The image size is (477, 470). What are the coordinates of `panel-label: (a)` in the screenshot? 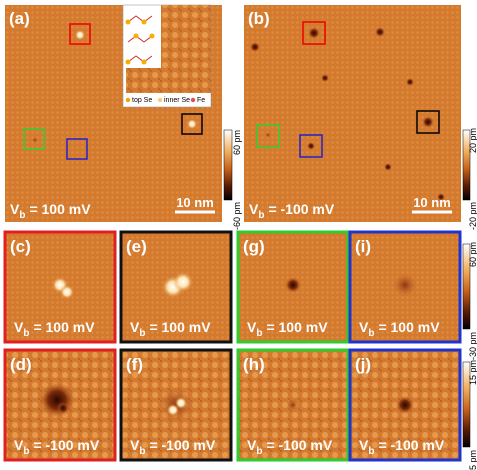 It's located at (19, 18).